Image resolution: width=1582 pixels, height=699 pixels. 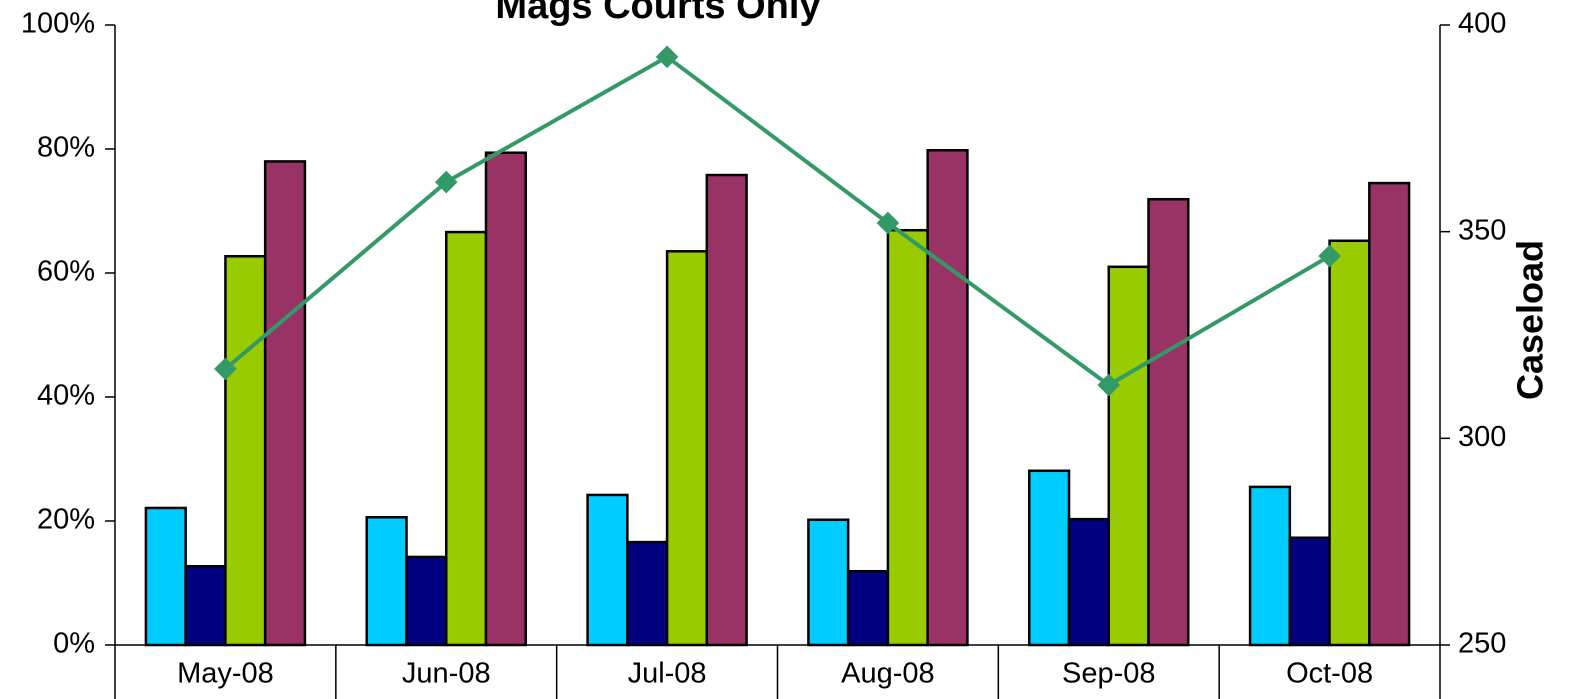 I want to click on x-tick-label: Jul-08, so click(x=667, y=674).